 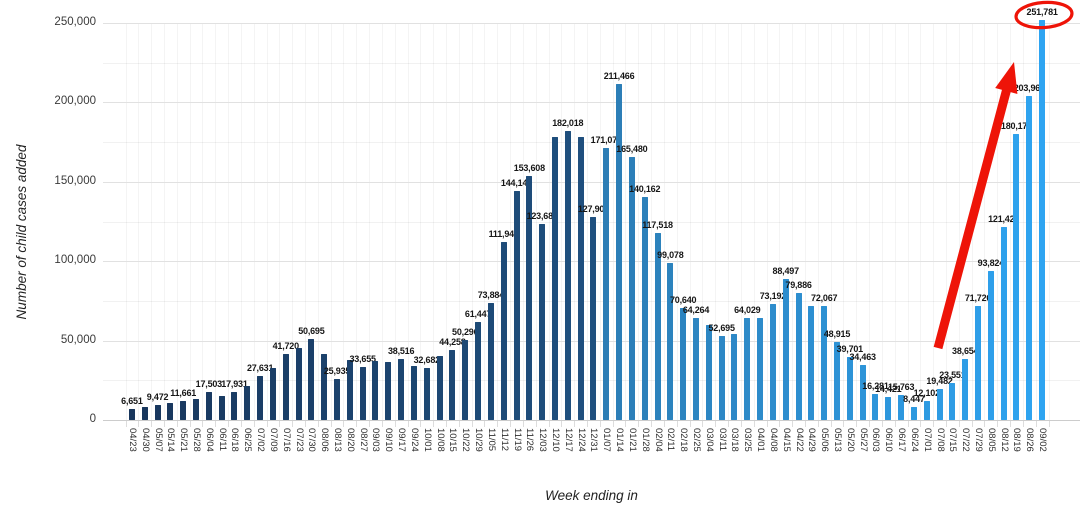 What do you see at coordinates (75, 180) in the screenshot?
I see `y-tick-label: 150,000` at bounding box center [75, 180].